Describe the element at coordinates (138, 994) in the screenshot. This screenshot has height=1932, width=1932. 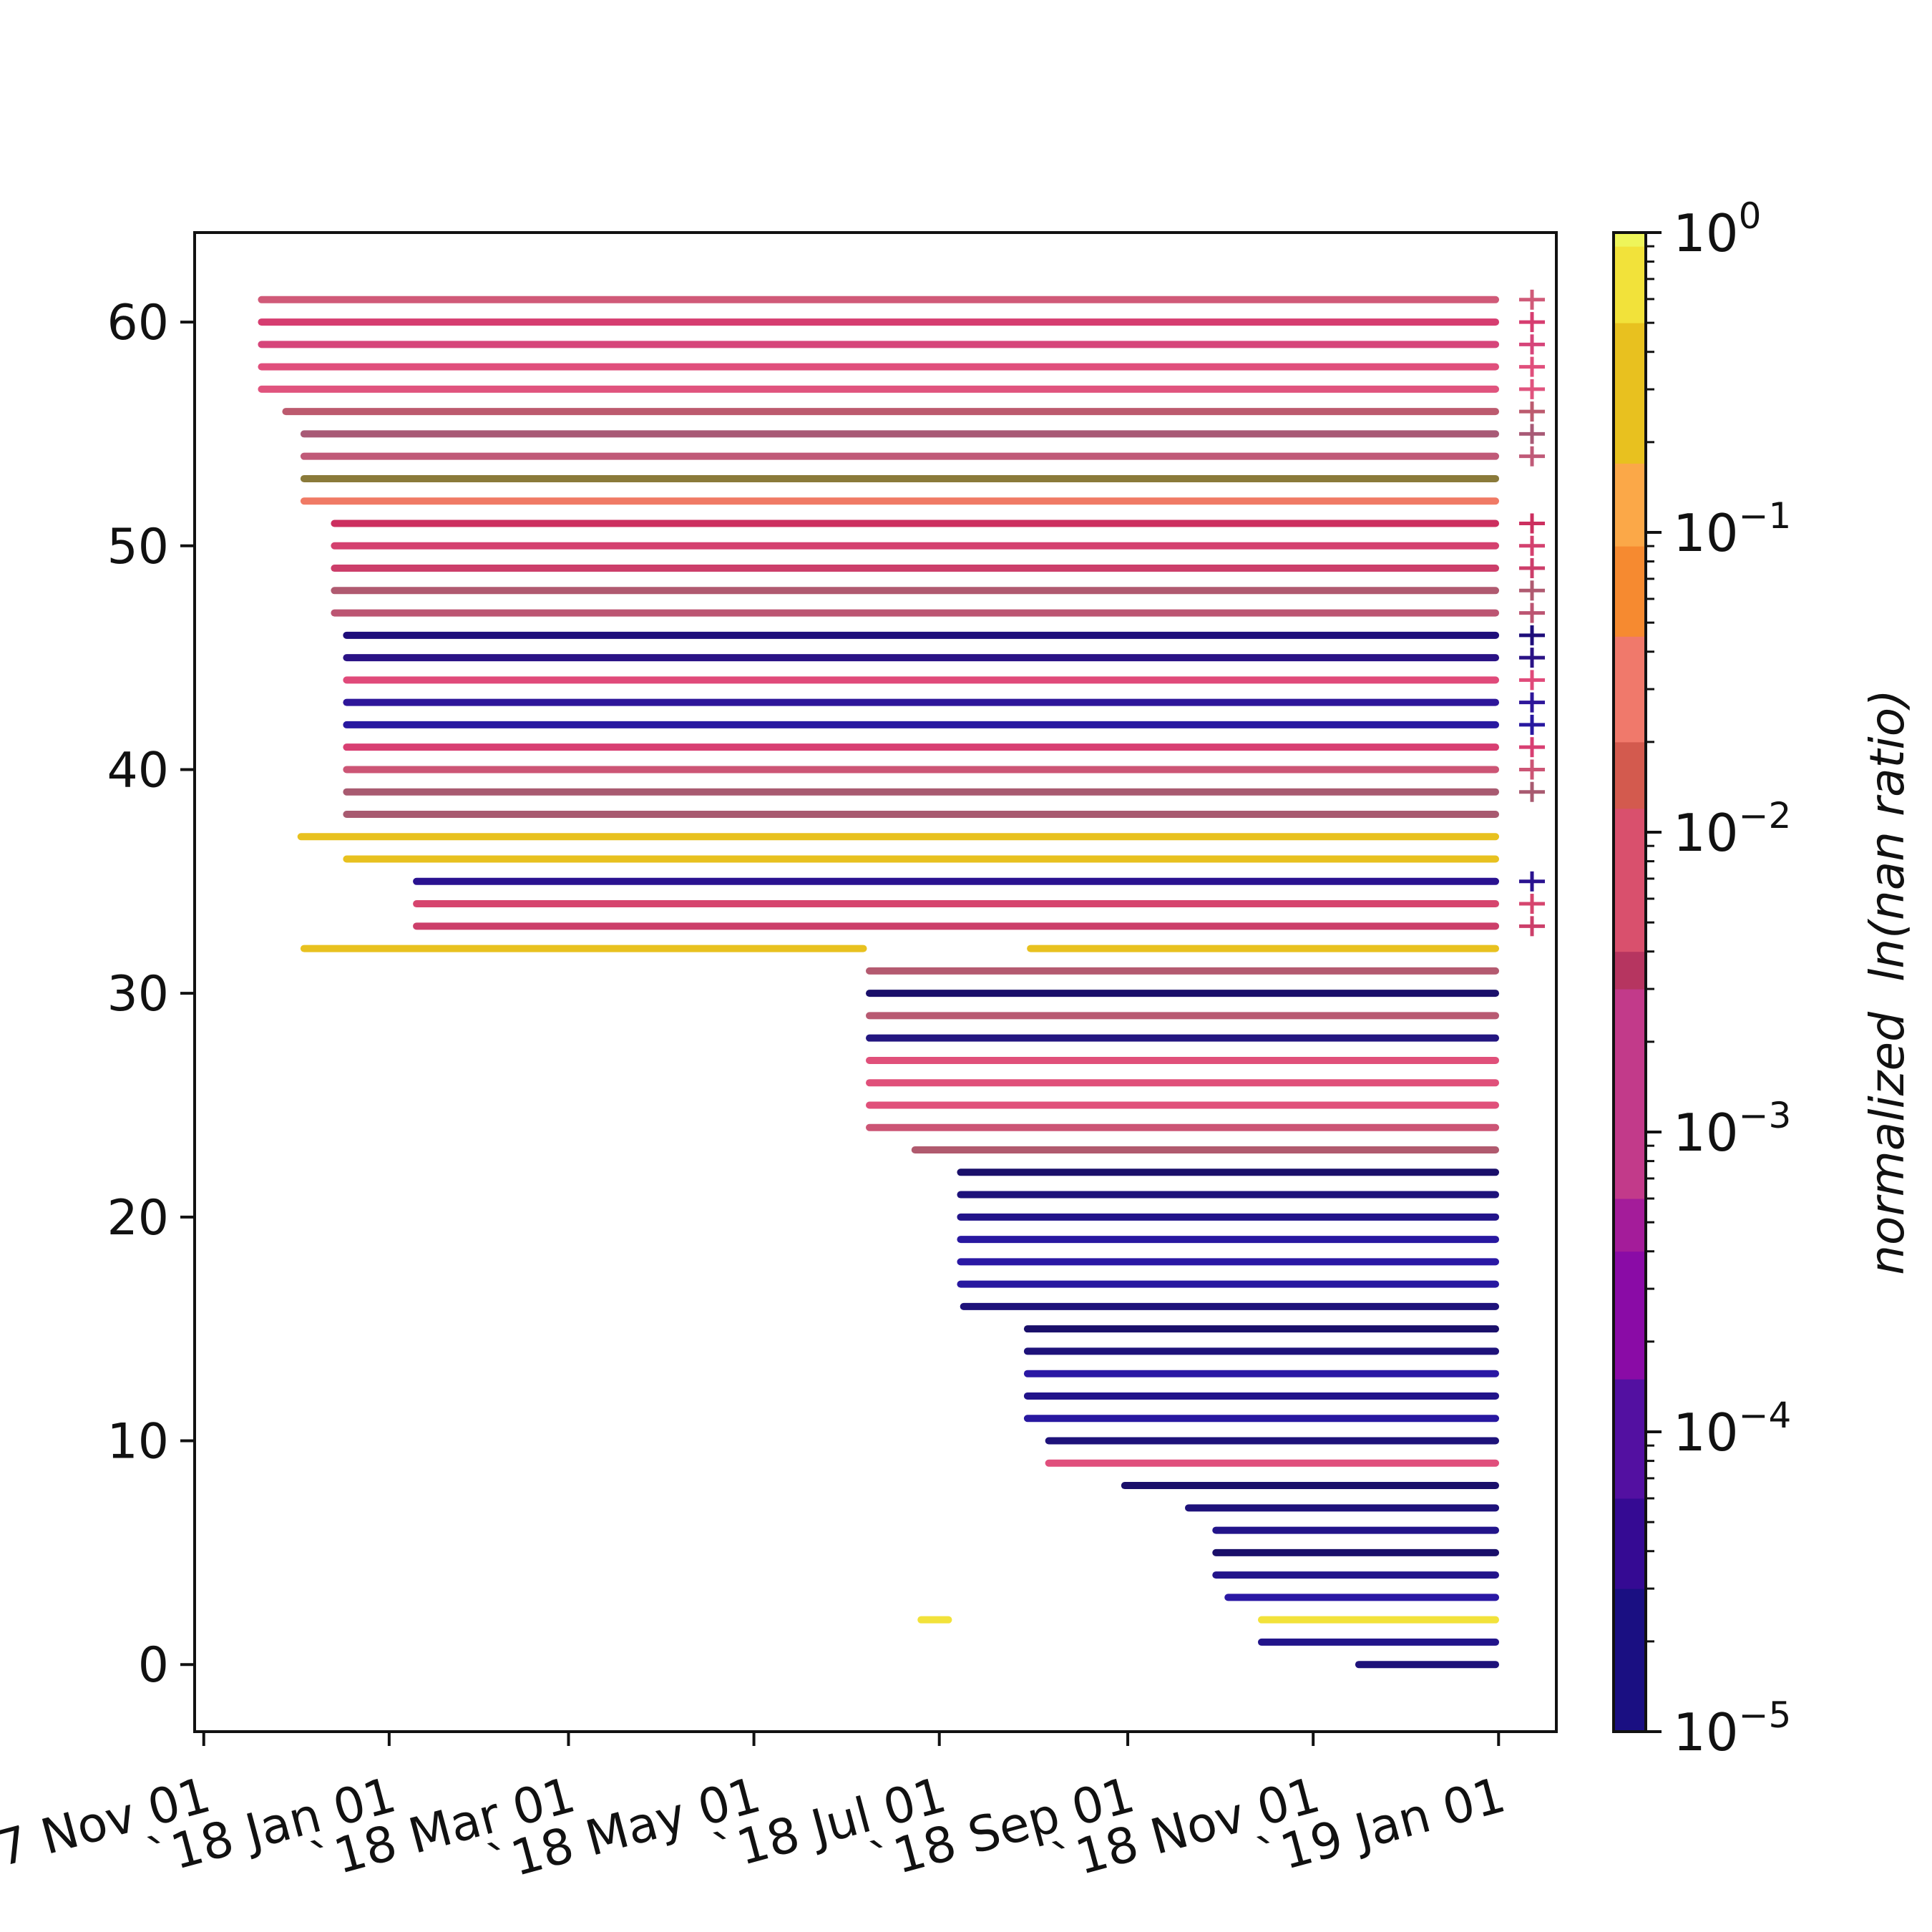
I see `y-tick-label: 30` at that location.